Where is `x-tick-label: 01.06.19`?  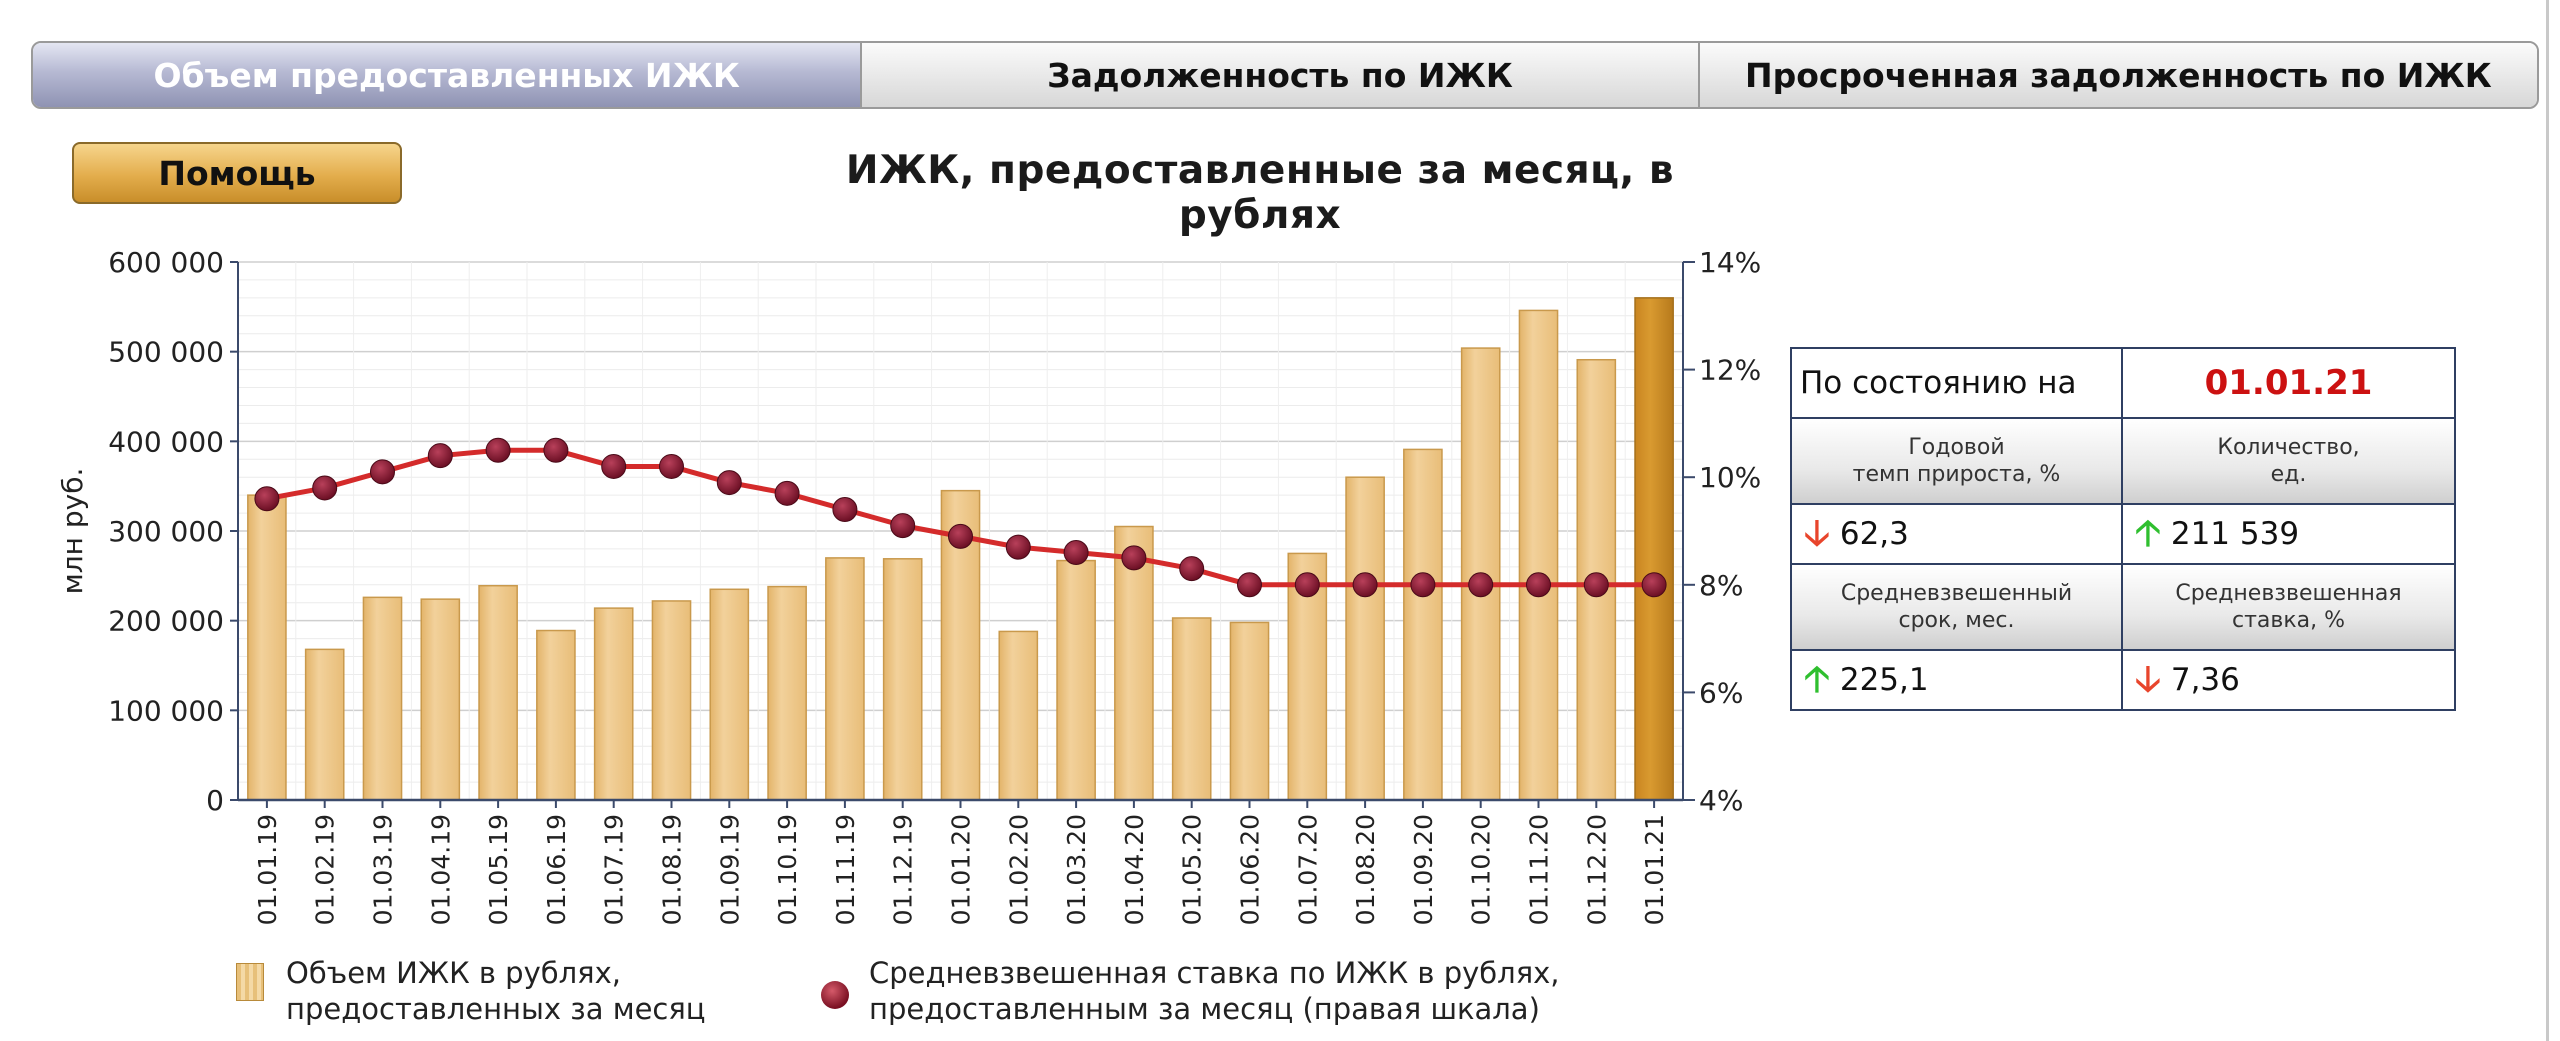 x-tick-label: 01.06.19 is located at coordinates (556, 869).